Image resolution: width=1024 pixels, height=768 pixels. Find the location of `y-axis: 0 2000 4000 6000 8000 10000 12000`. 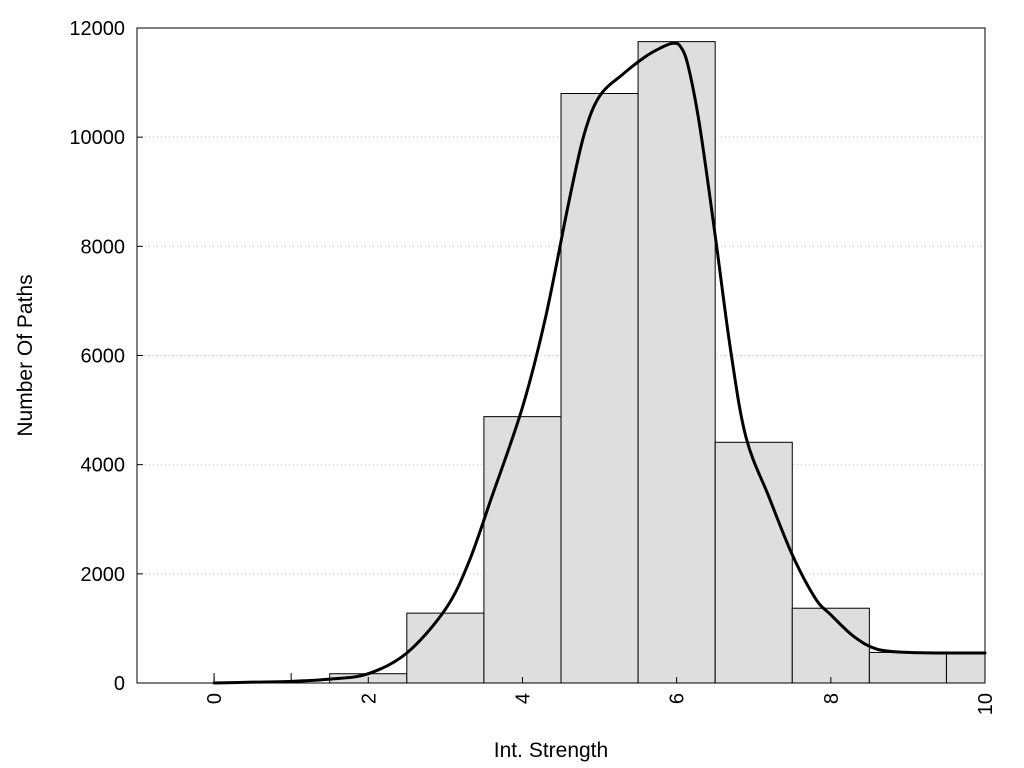

y-axis: 0 2000 4000 6000 8000 10000 12000 is located at coordinates (106, 356).